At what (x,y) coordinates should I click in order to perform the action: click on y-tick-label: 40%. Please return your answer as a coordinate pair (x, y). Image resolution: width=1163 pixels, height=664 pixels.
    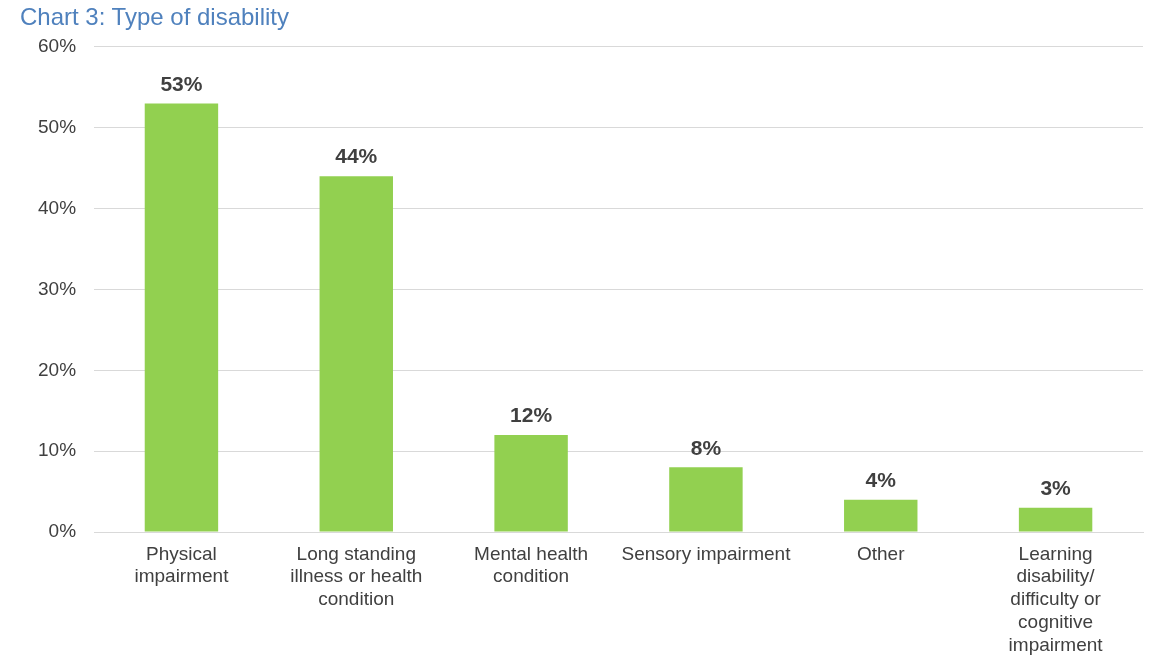
    Looking at the image, I should click on (57, 207).